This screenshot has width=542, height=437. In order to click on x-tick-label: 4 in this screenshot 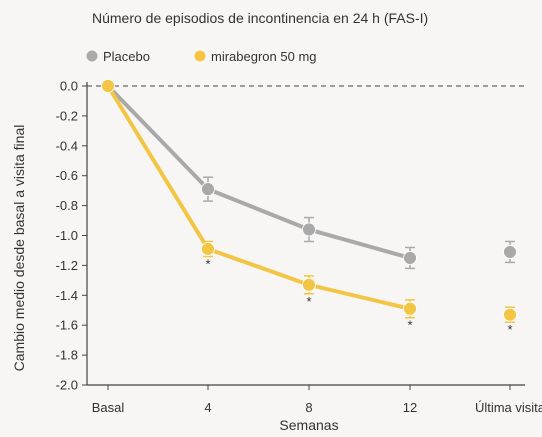, I will do `click(207, 407)`.